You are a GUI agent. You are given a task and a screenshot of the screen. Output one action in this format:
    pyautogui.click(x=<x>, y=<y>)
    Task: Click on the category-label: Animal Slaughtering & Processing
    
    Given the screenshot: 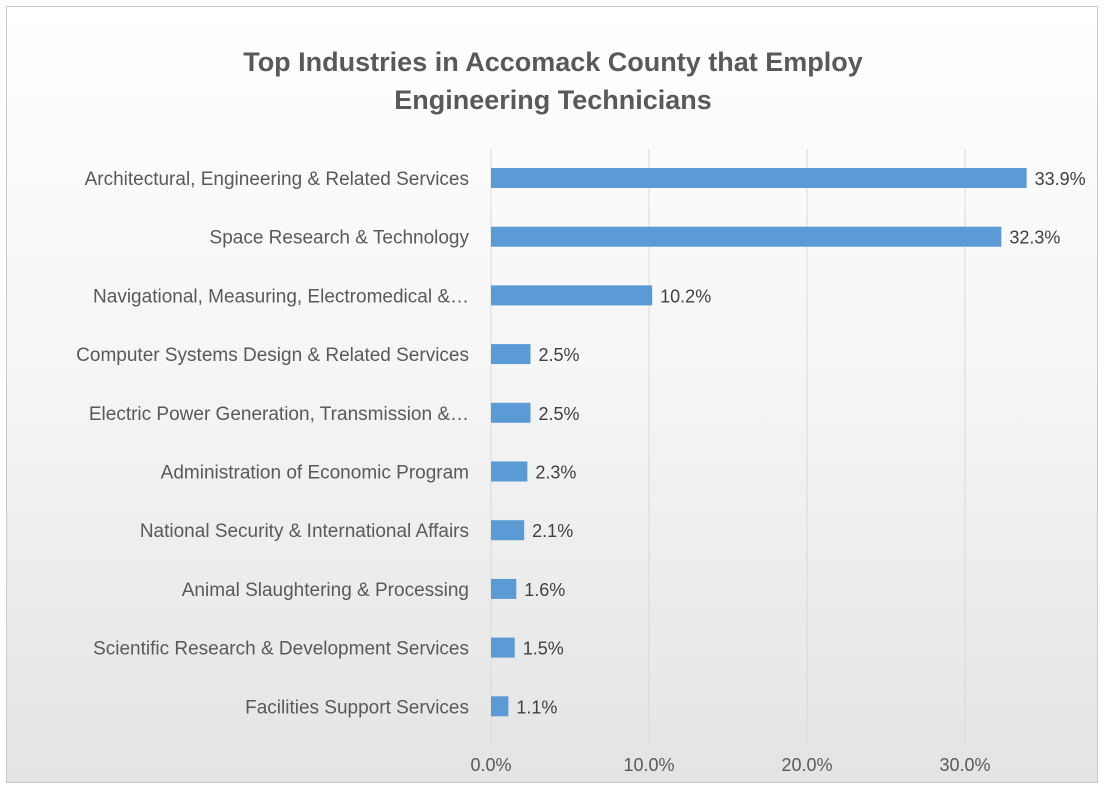 What is the action you would take?
    pyautogui.click(x=325, y=590)
    